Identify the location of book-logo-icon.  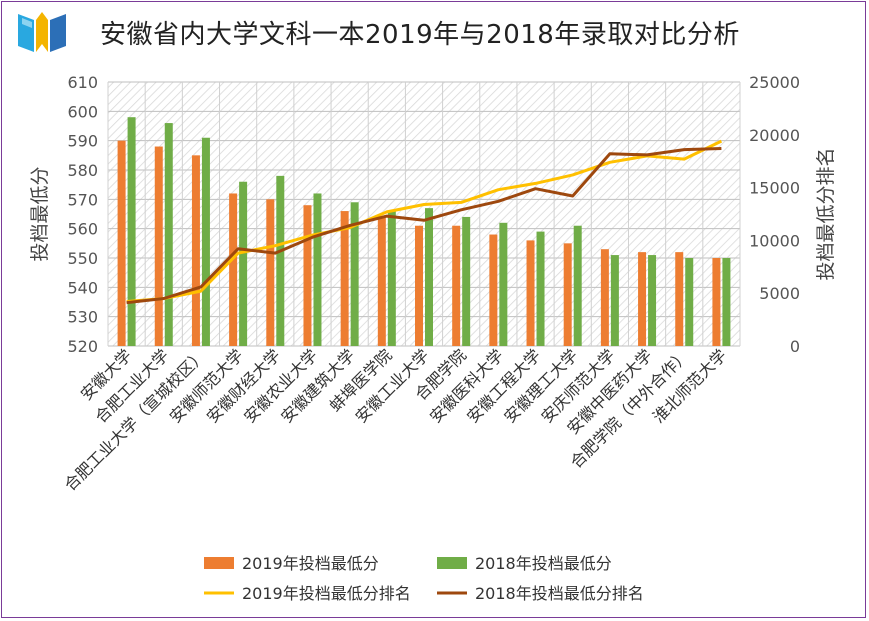
(42, 32).